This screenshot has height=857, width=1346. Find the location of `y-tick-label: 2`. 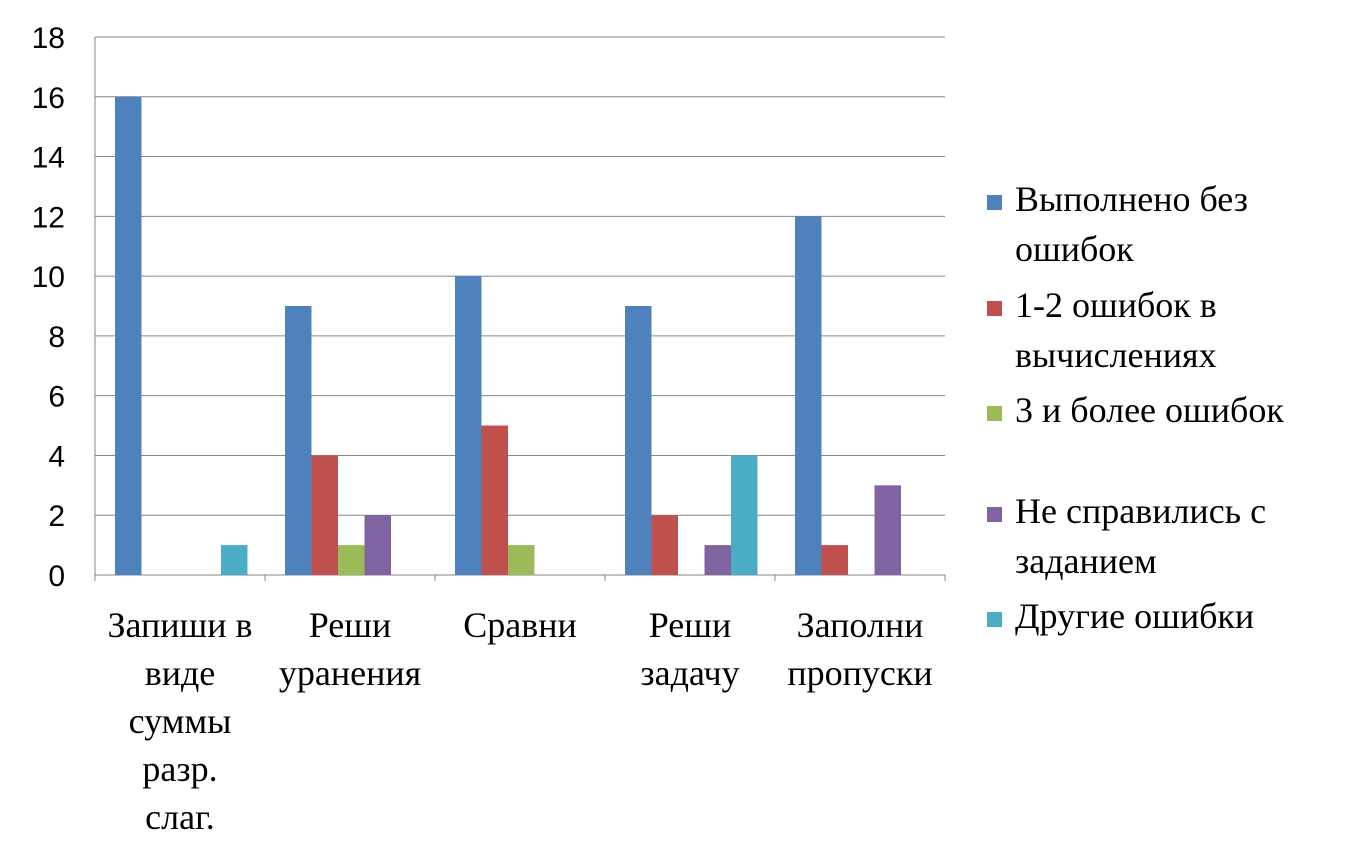

y-tick-label: 2 is located at coordinates (56, 516).